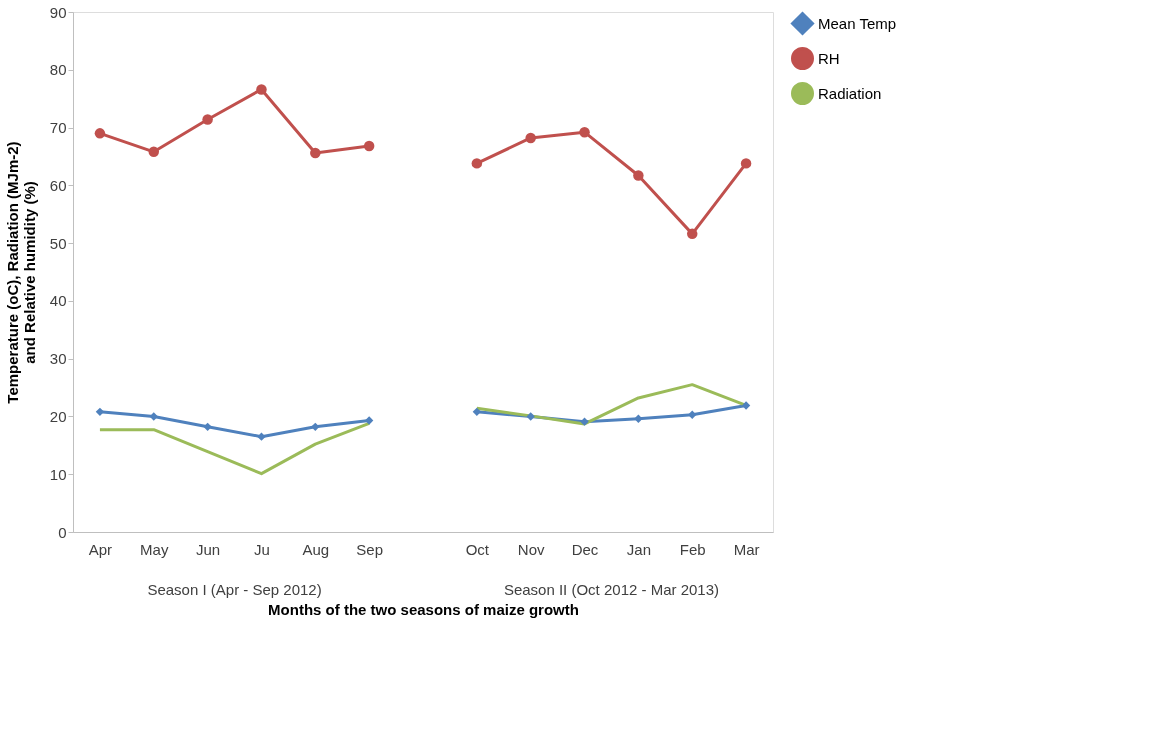 Image resolution: width=1151 pixels, height=742 pixels. I want to click on x-axis-title: Months of the two seasons of maize growth, so click(423, 609).